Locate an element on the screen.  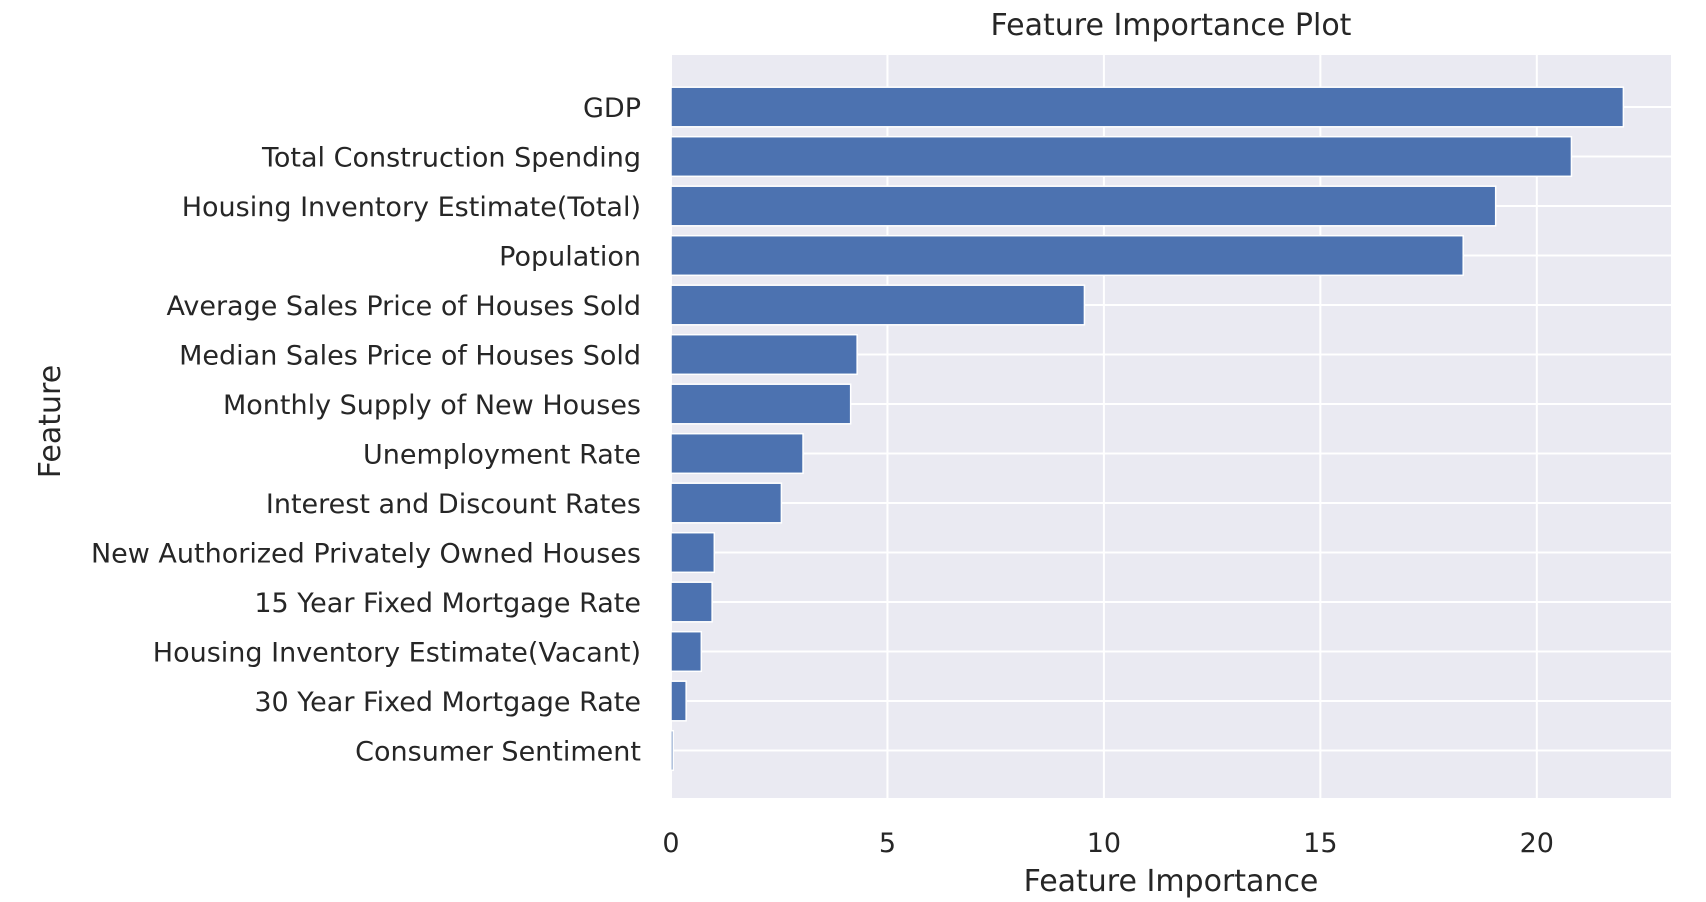
y-tick-label: Unemployment Rate is located at coordinates (502, 455).